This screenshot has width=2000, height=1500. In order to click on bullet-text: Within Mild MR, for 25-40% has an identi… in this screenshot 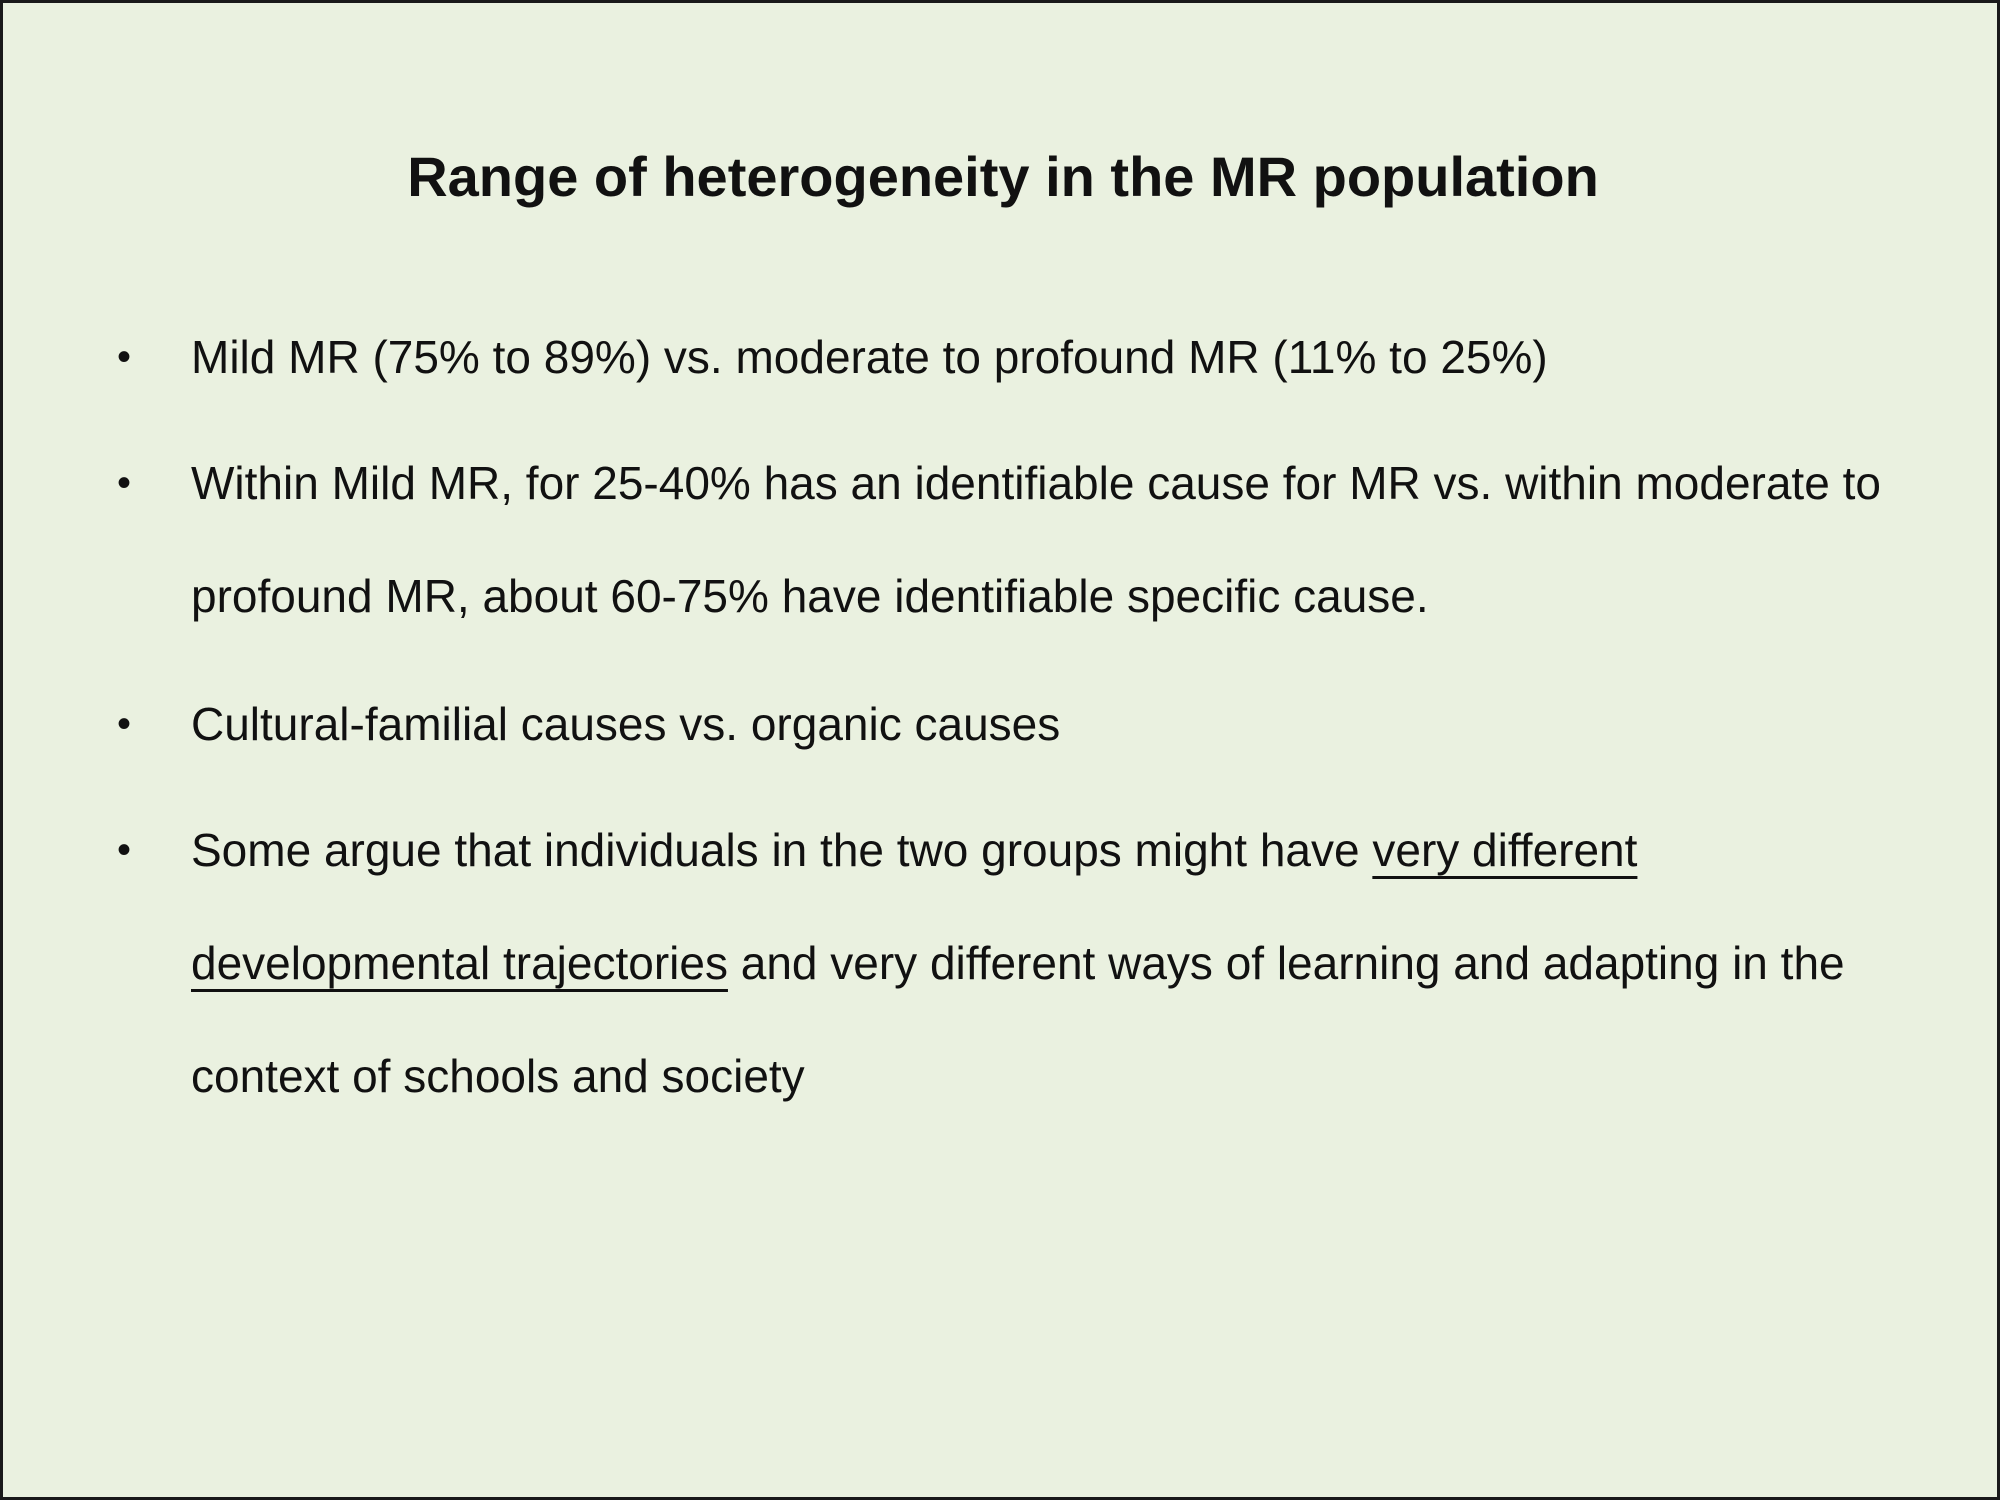, I will do `click(1036, 539)`.